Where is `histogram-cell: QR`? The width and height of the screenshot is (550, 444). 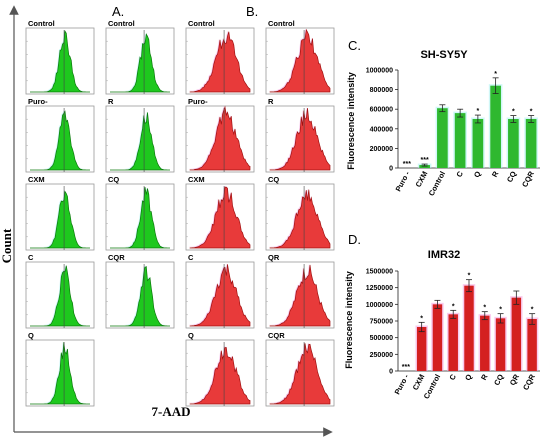 histogram-cell: QR is located at coordinates (300, 291).